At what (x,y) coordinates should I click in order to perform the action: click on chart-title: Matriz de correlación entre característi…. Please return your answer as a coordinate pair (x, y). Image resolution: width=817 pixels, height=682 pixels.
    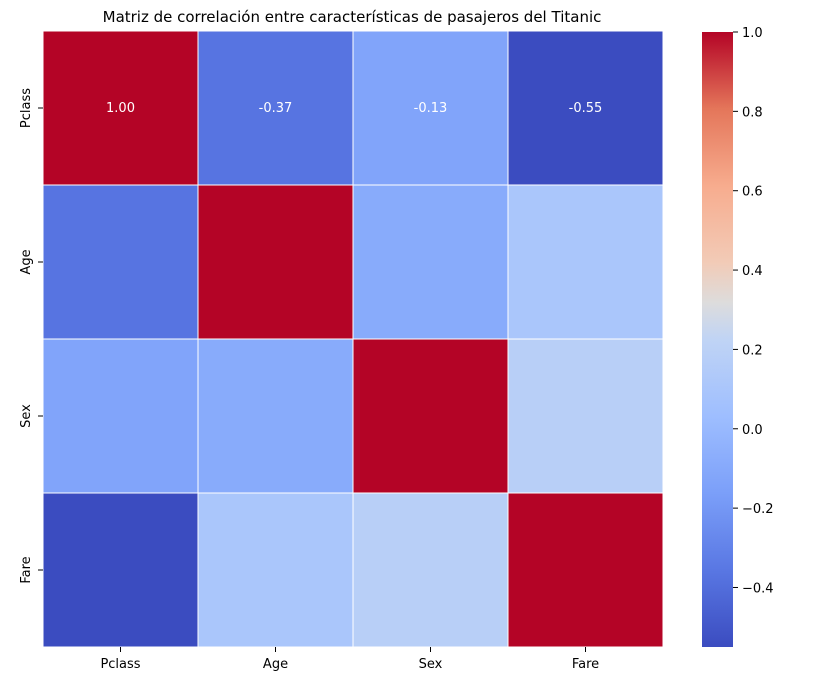
    Looking at the image, I should click on (352, 17).